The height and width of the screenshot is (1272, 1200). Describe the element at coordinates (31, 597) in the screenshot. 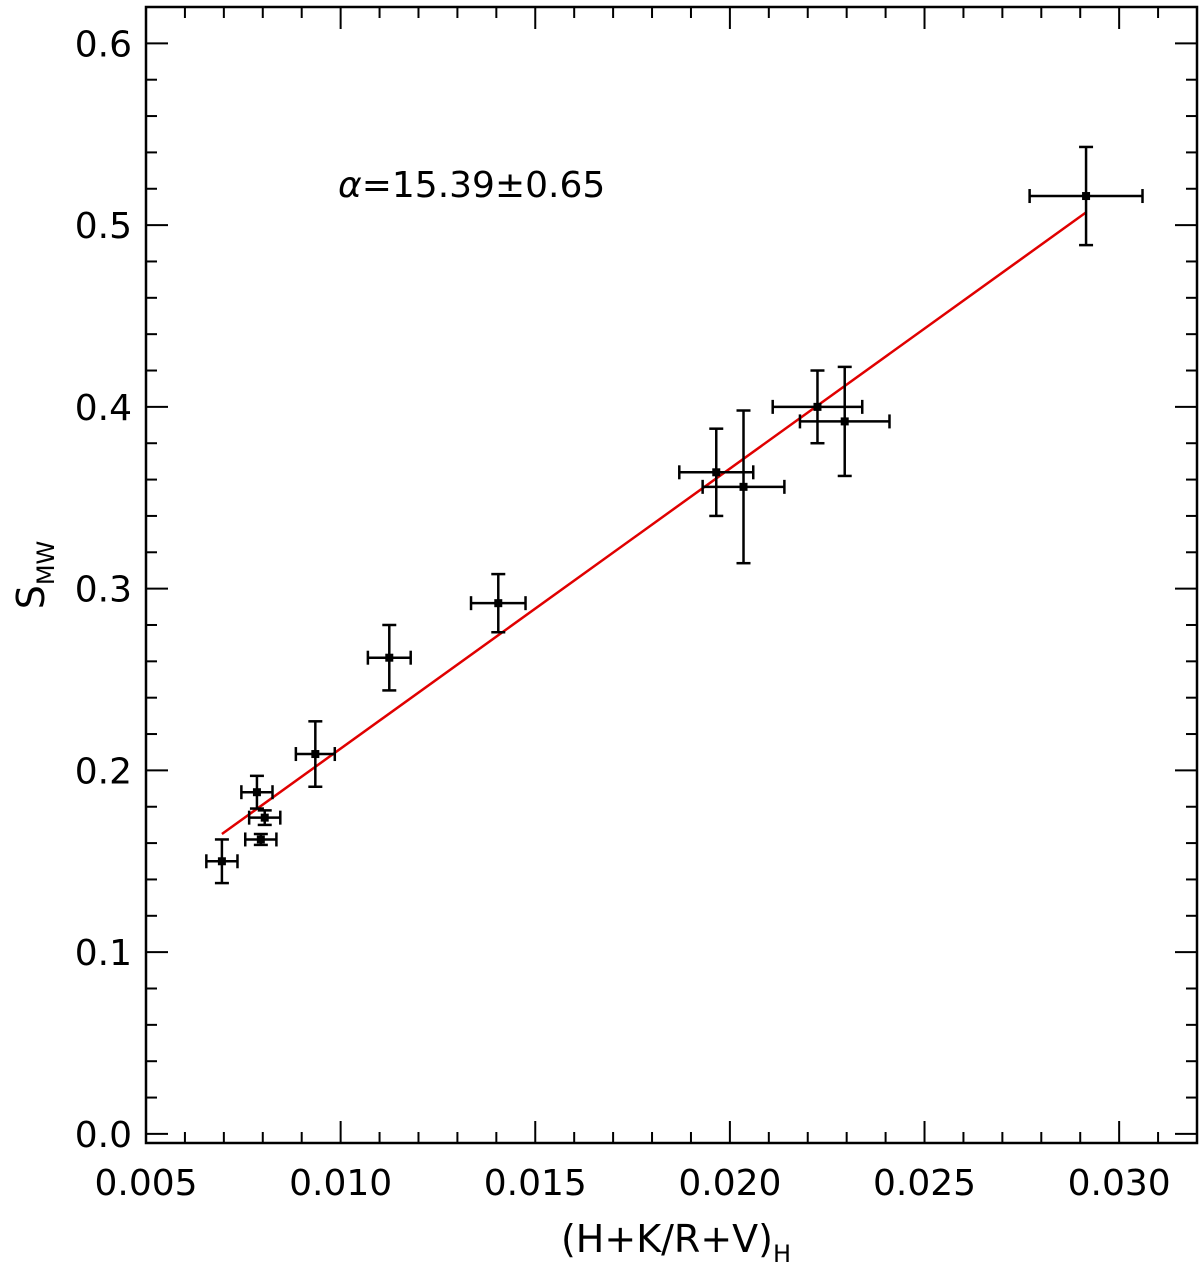

I see `y-axis-label-main: S` at that location.